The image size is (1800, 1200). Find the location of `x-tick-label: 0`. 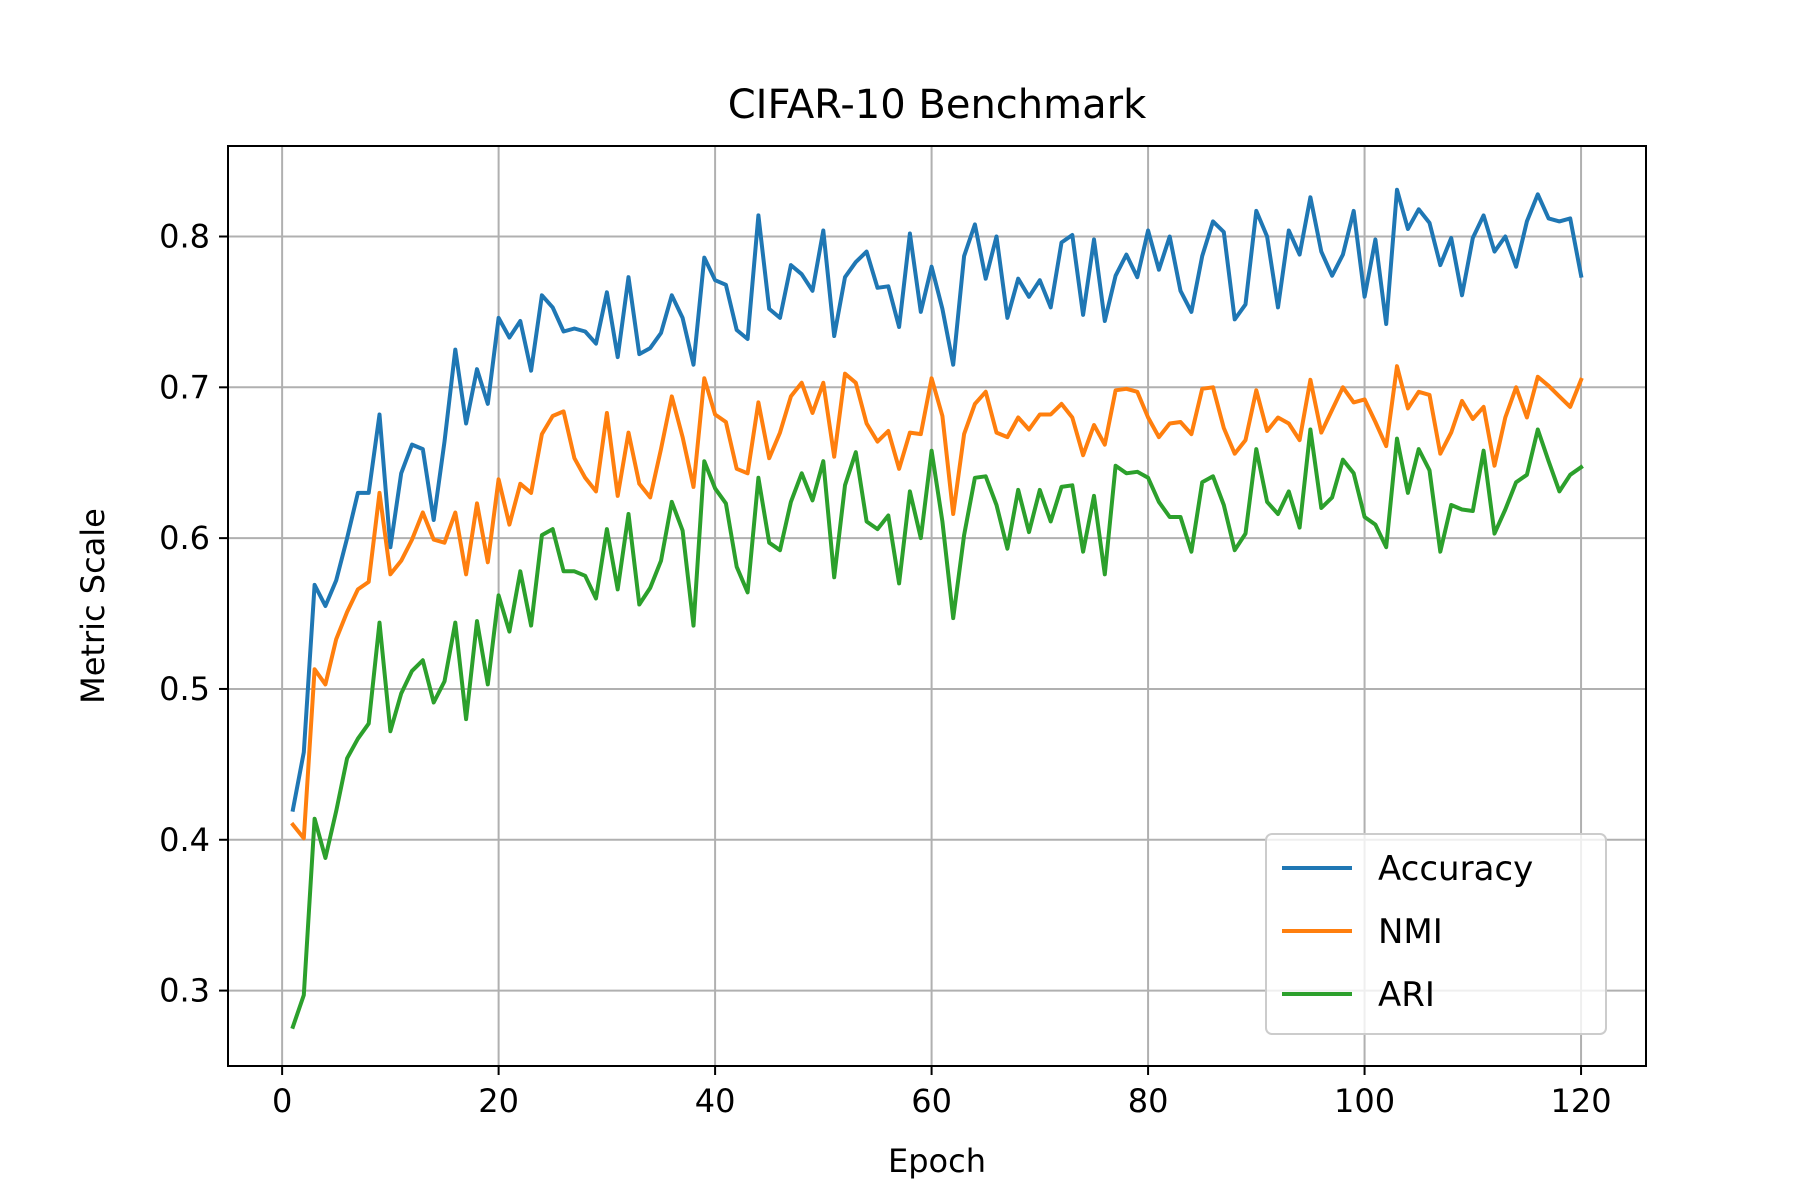

x-tick-label: 0 is located at coordinates (282, 1101).